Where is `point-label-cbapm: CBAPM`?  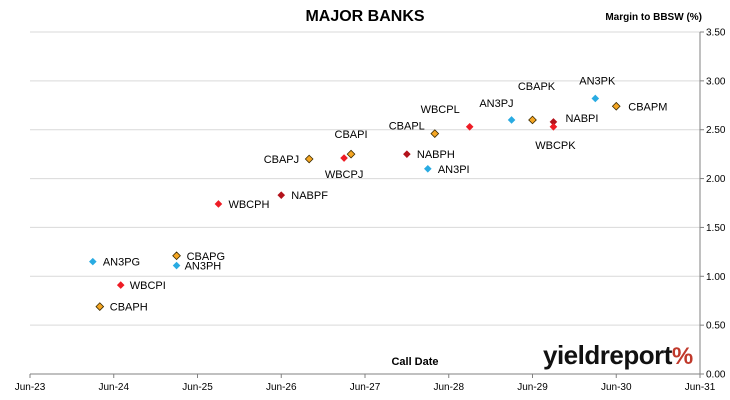 point-label-cbapm: CBAPM is located at coordinates (647, 107).